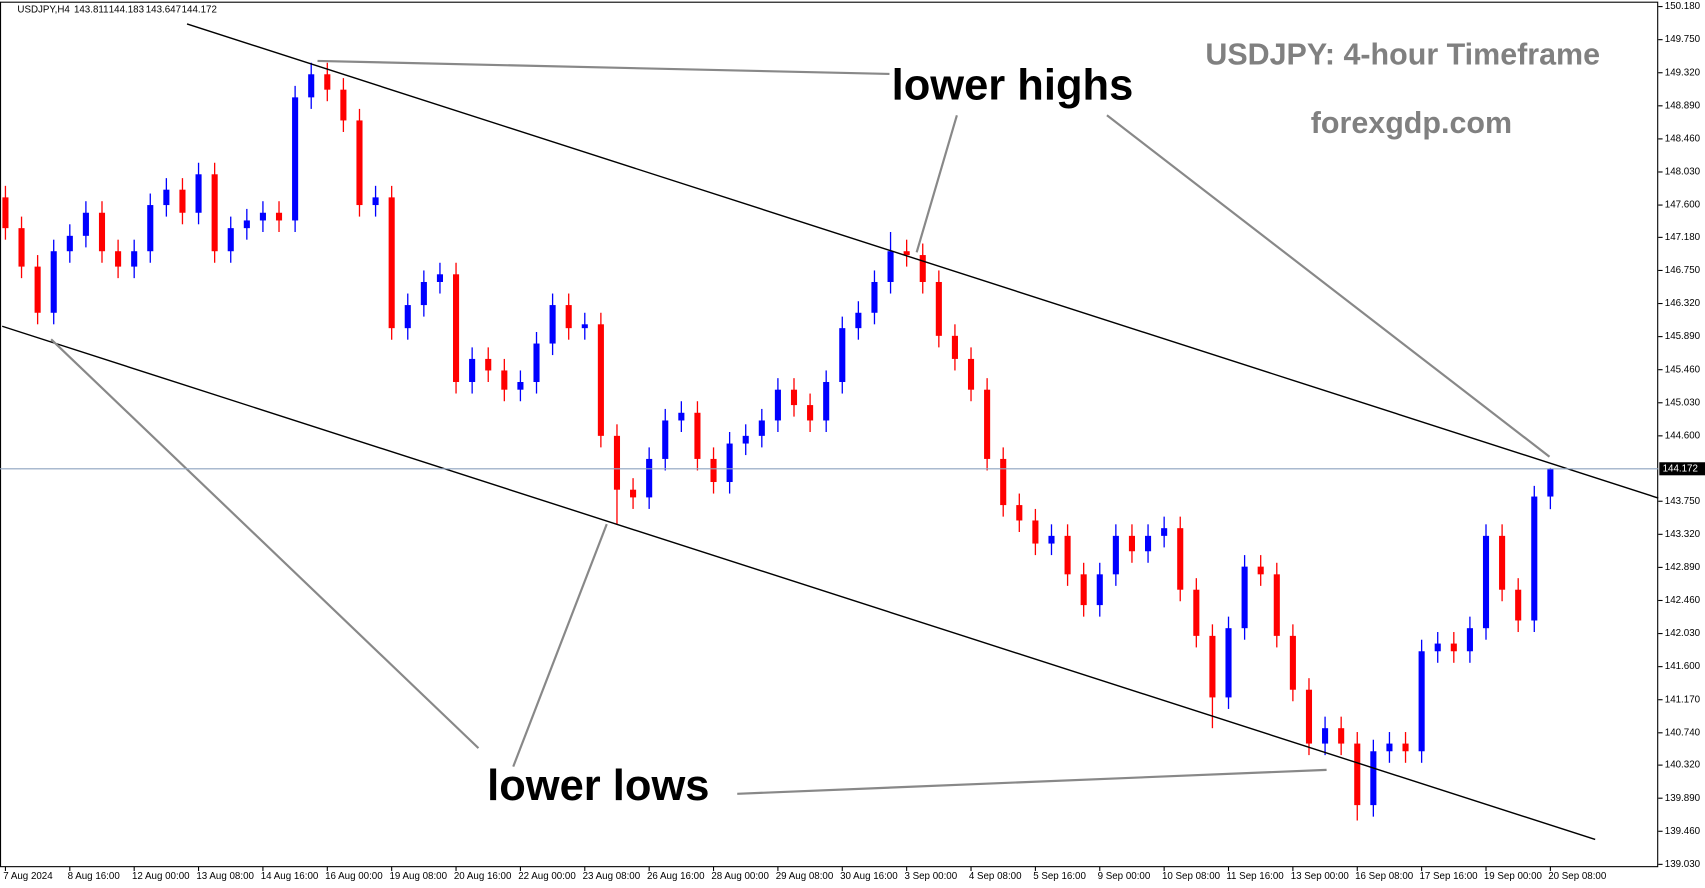 Image resolution: width=1705 pixels, height=888 pixels. Describe the element at coordinates (547, 876) in the screenshot. I see `x-tick-label: 22 Aug 00:00` at that location.